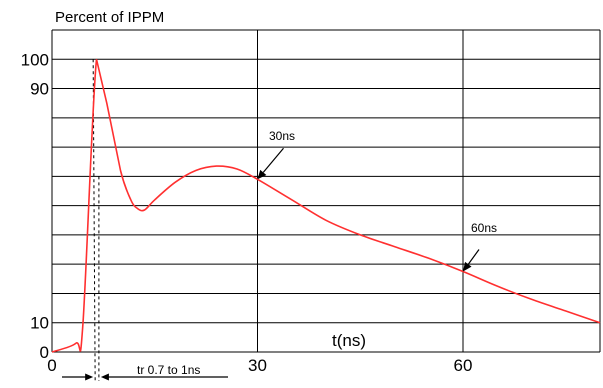 The image size is (603, 388). I want to click on x-tick-label: 60, so click(463, 365).